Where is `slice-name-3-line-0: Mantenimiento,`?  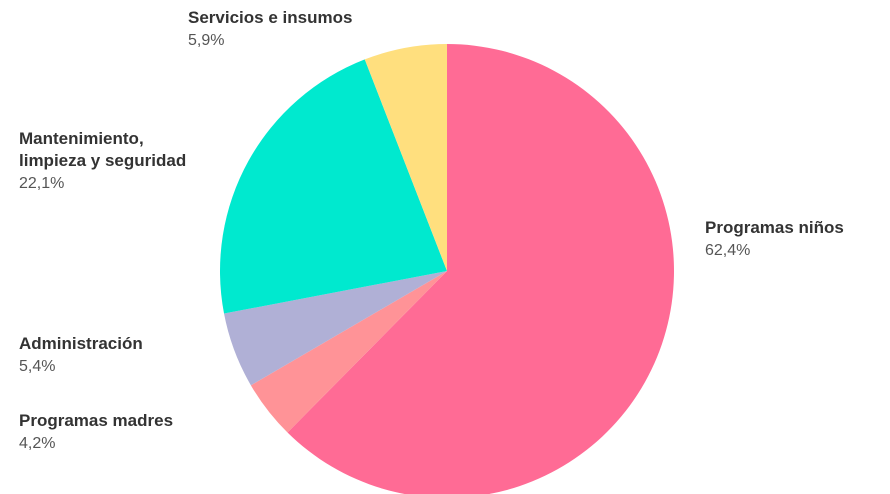
slice-name-3-line-0: Mantenimiento, is located at coordinates (81, 138).